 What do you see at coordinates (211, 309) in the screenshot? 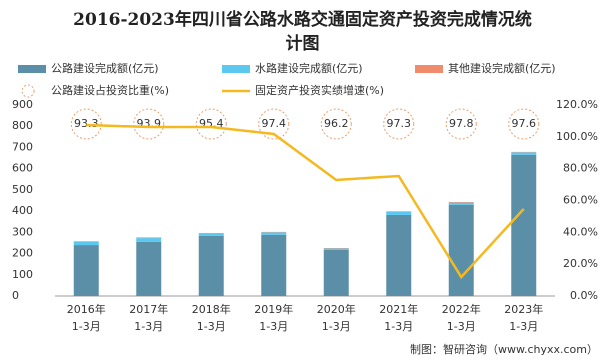
I see `x-tick-label: 2018年` at bounding box center [211, 309].